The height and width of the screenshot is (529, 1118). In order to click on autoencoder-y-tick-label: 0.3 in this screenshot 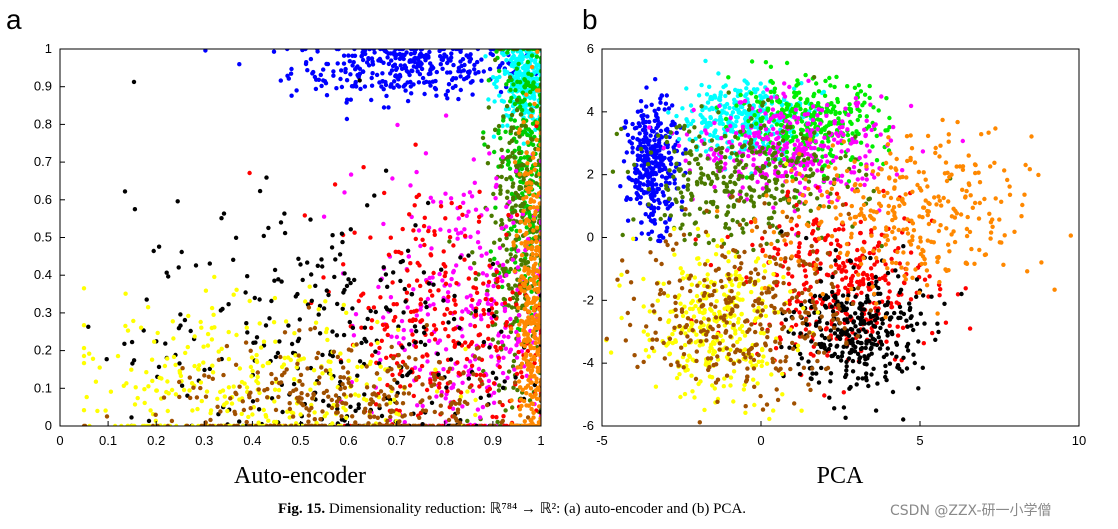, I will do `click(43, 312)`.